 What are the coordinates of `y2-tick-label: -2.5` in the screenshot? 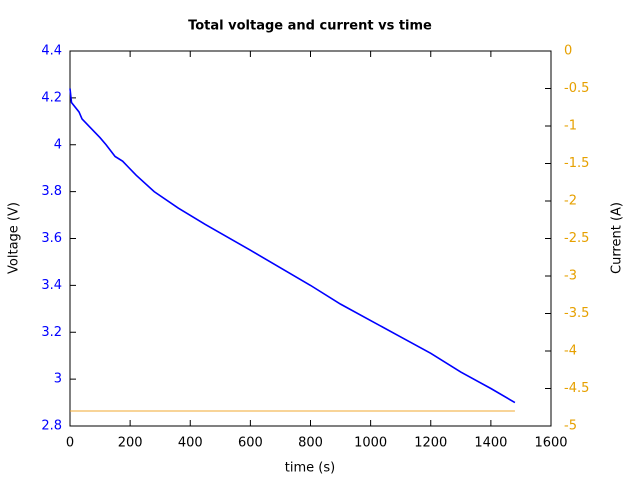 It's located at (576, 238).